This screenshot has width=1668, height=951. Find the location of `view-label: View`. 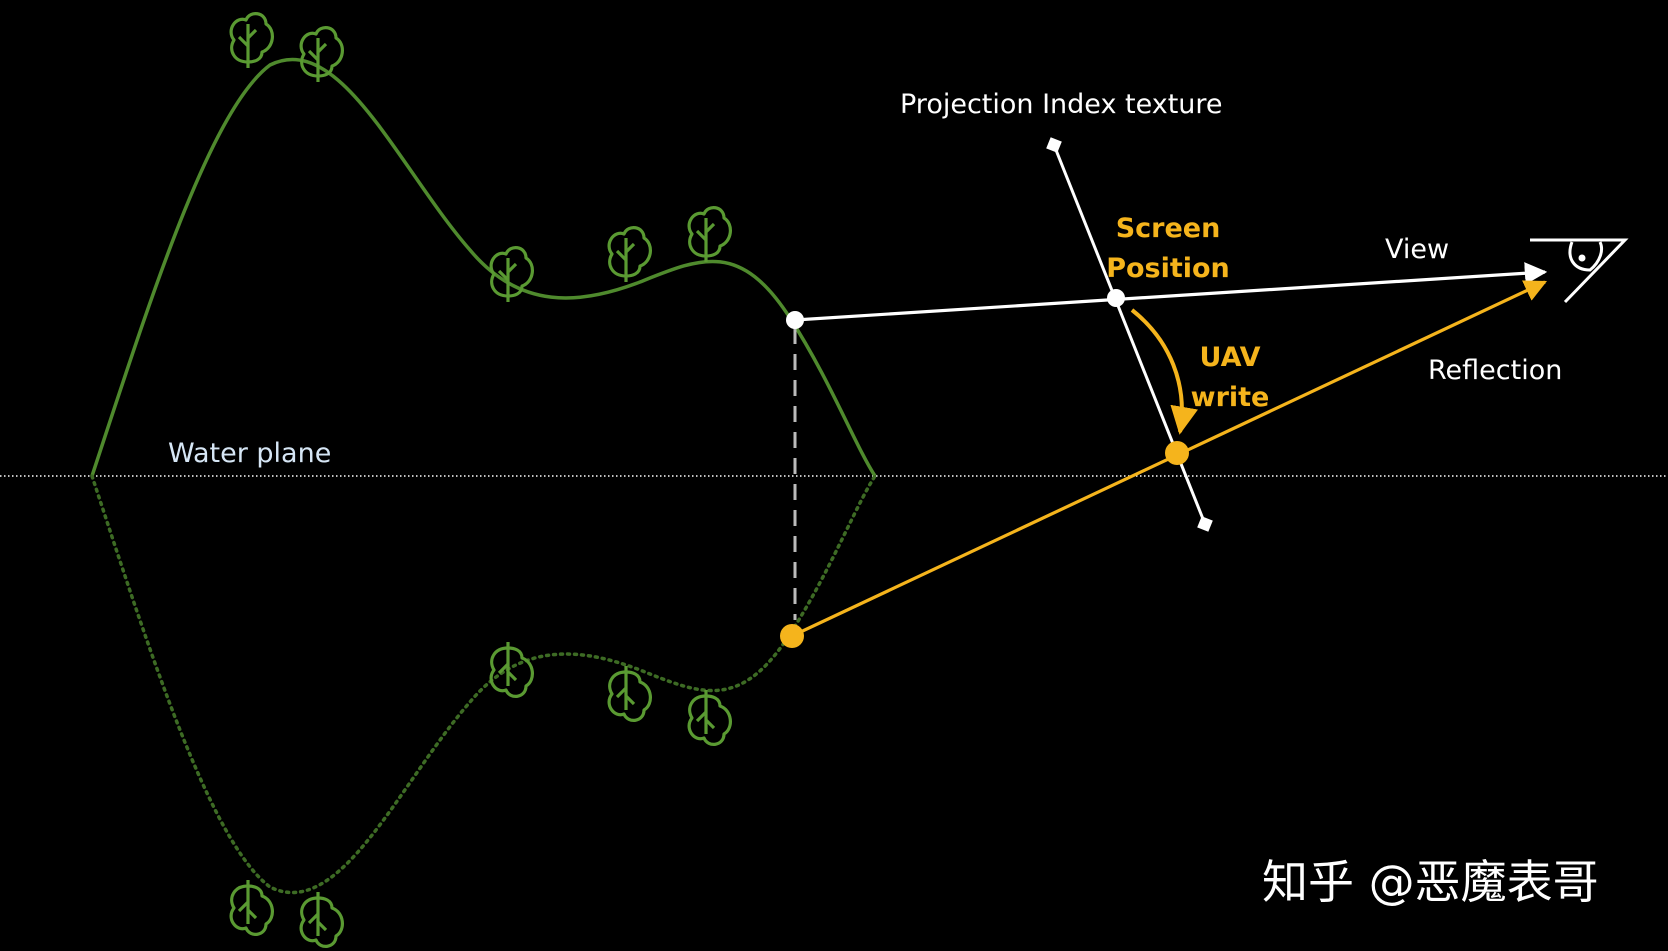

view-label: View is located at coordinates (1417, 249).